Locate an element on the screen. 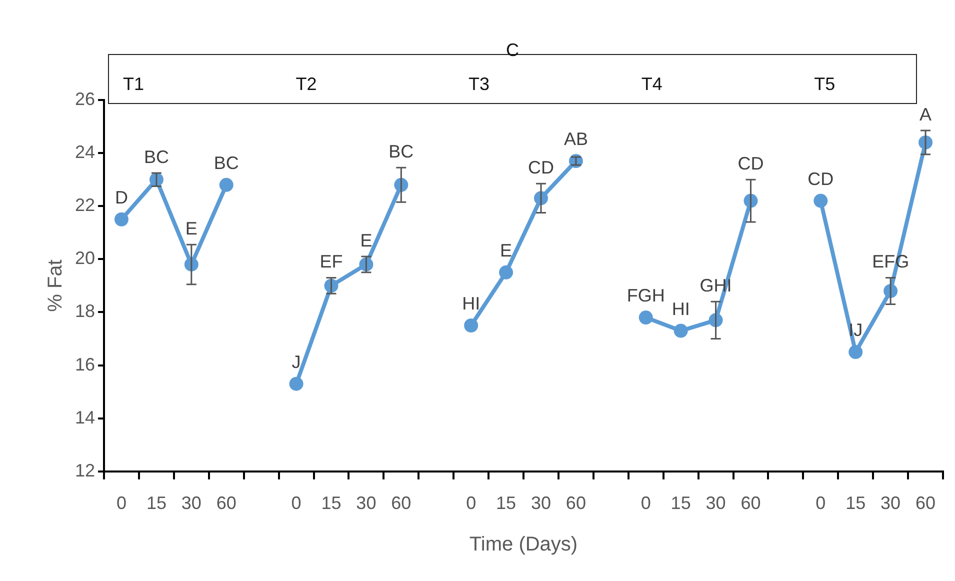 The height and width of the screenshot is (581, 955). text: T2 is located at coordinates (306, 84).